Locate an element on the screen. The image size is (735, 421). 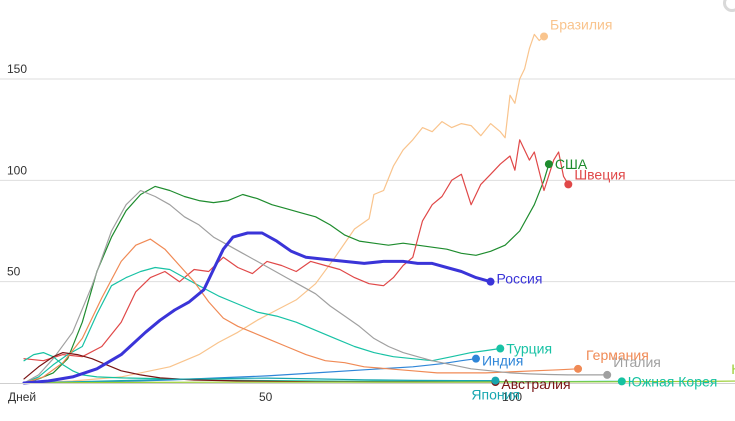
series-label-6: Германия is located at coordinates (617, 355).